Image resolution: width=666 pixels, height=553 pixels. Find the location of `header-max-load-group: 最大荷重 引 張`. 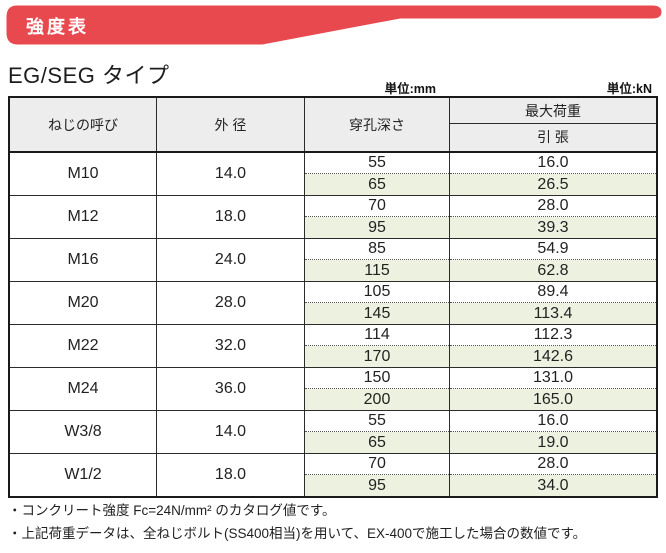

header-max-load-group: 最大荷重 引 張 is located at coordinates (552, 124).